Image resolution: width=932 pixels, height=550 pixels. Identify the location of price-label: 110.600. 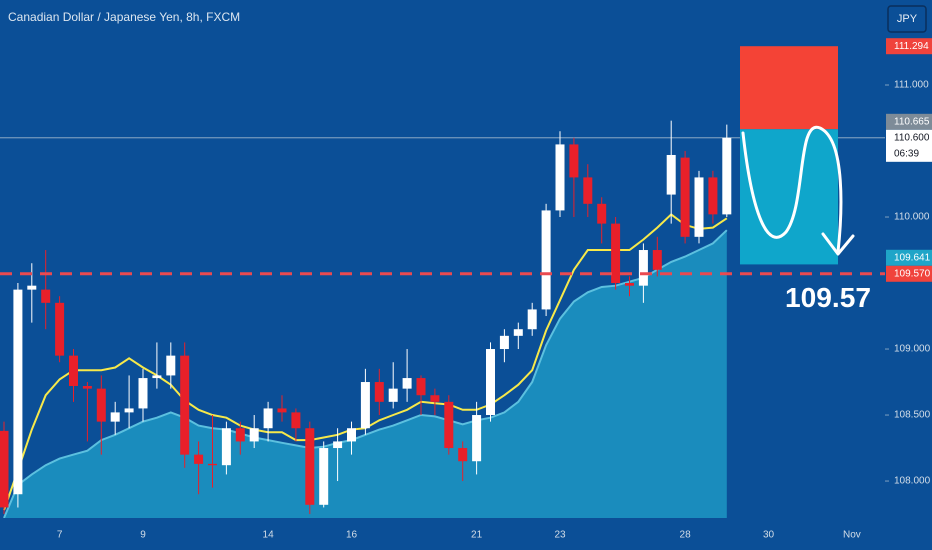
(912, 137).